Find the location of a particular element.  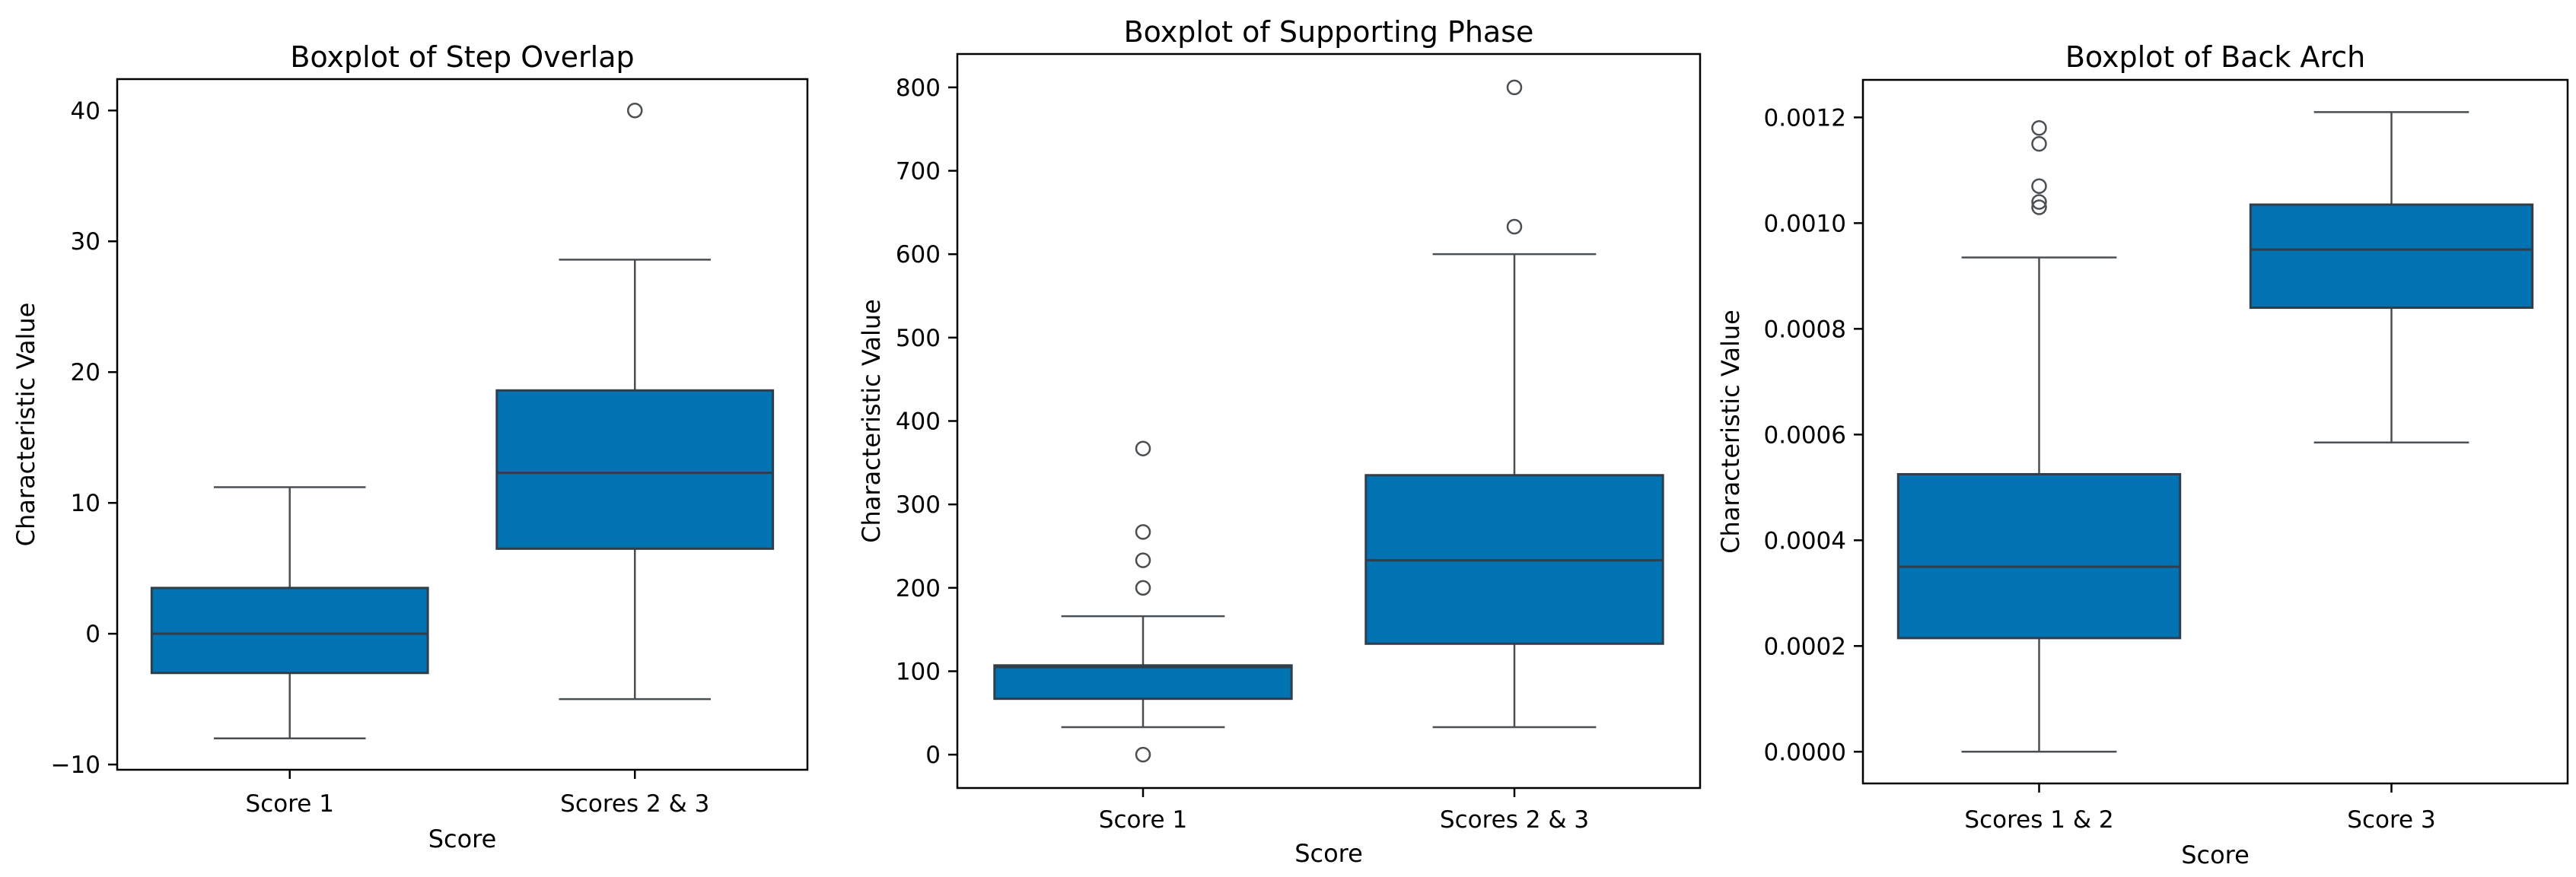

y-tick-label: 700 is located at coordinates (918, 172).